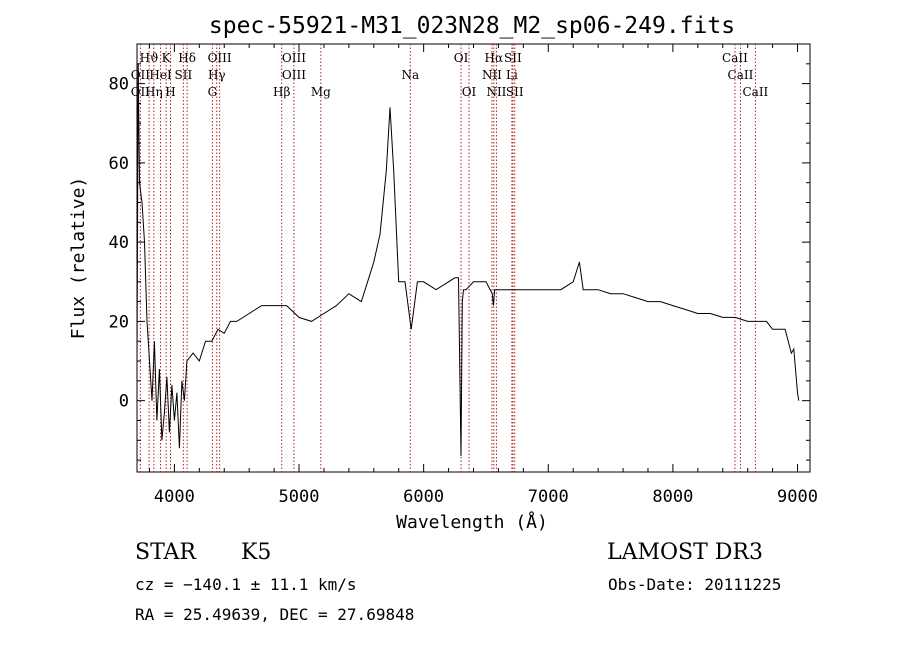 Image resolution: width=900 pixels, height=654 pixels. I want to click on object-subclass: K5, so click(256, 552).